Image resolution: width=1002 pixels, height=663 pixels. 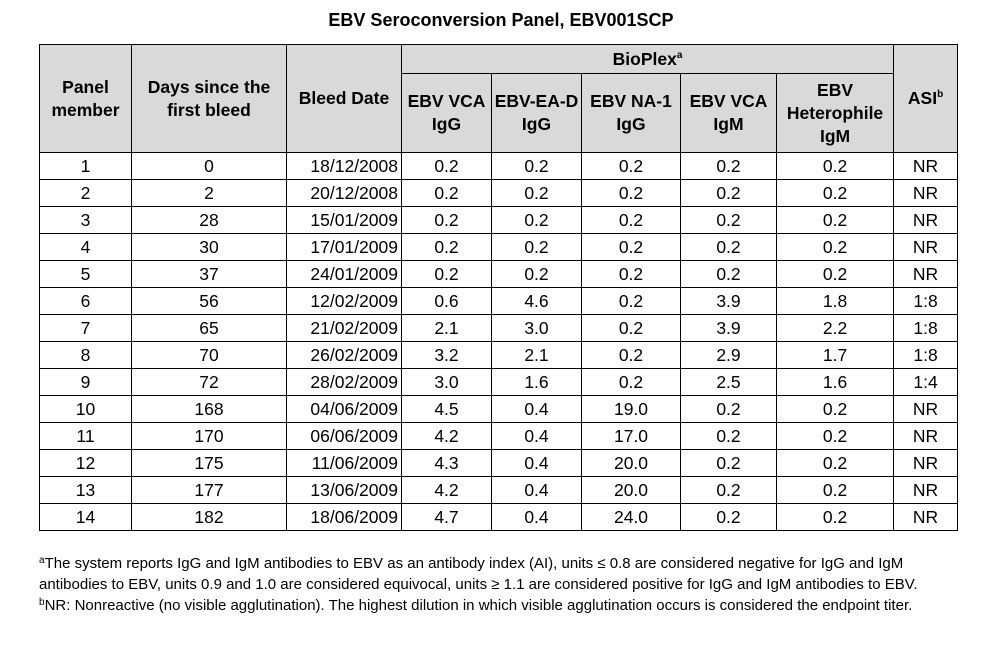 What do you see at coordinates (728, 382) in the screenshot?
I see `cell-vca-igm: 2.5` at bounding box center [728, 382].